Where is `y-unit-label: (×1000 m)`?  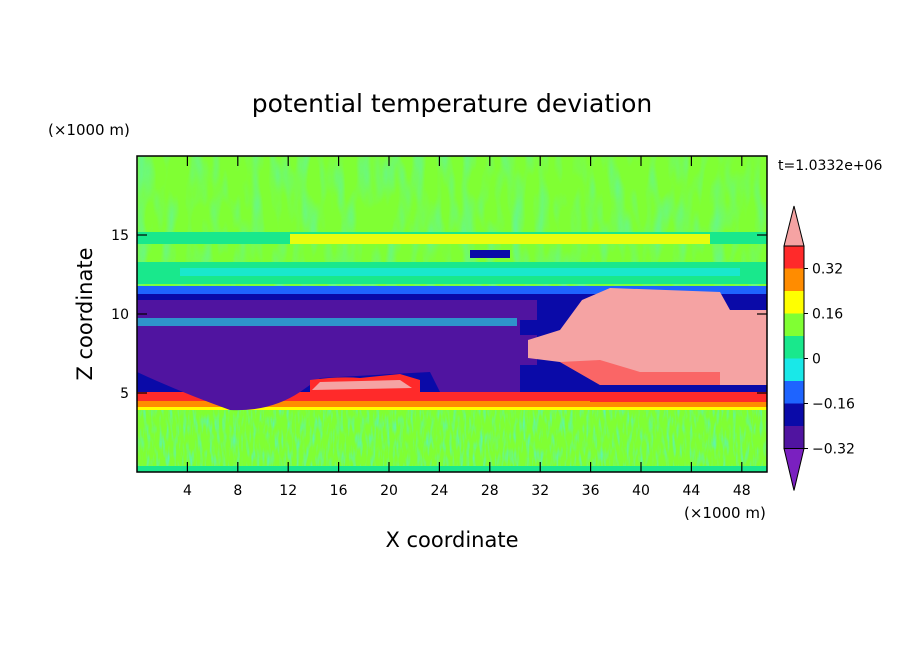 y-unit-label: (×1000 m) is located at coordinates (89, 130).